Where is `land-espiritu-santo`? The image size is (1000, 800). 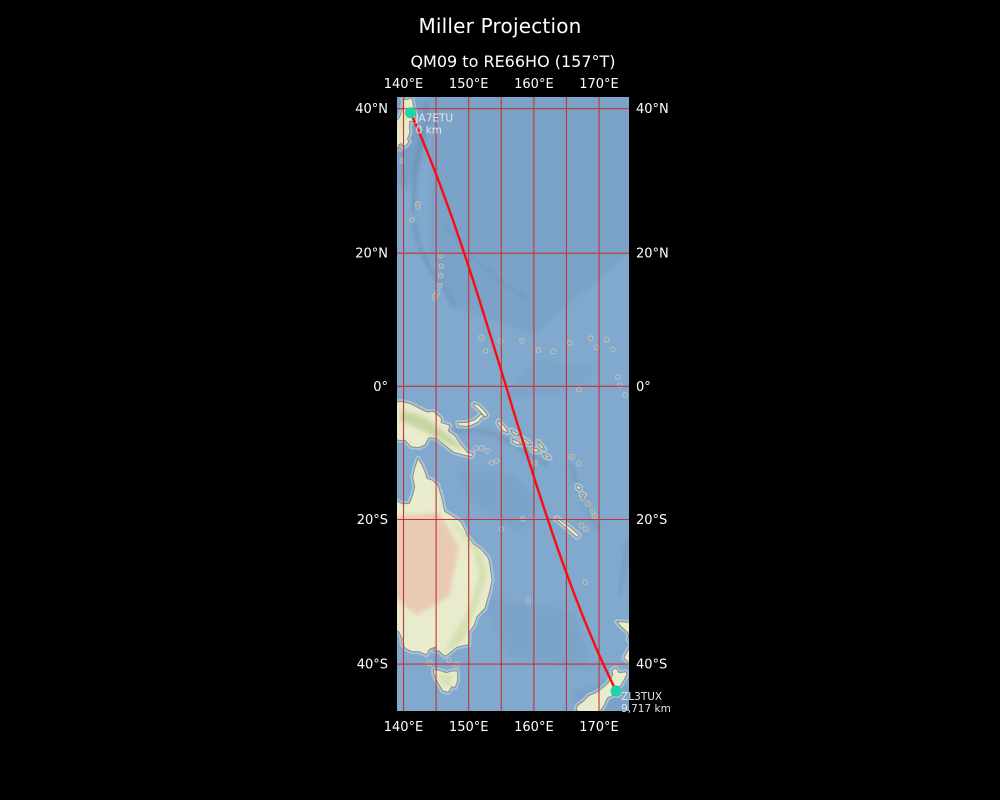 land-espiritu-santo is located at coordinates (579, 487).